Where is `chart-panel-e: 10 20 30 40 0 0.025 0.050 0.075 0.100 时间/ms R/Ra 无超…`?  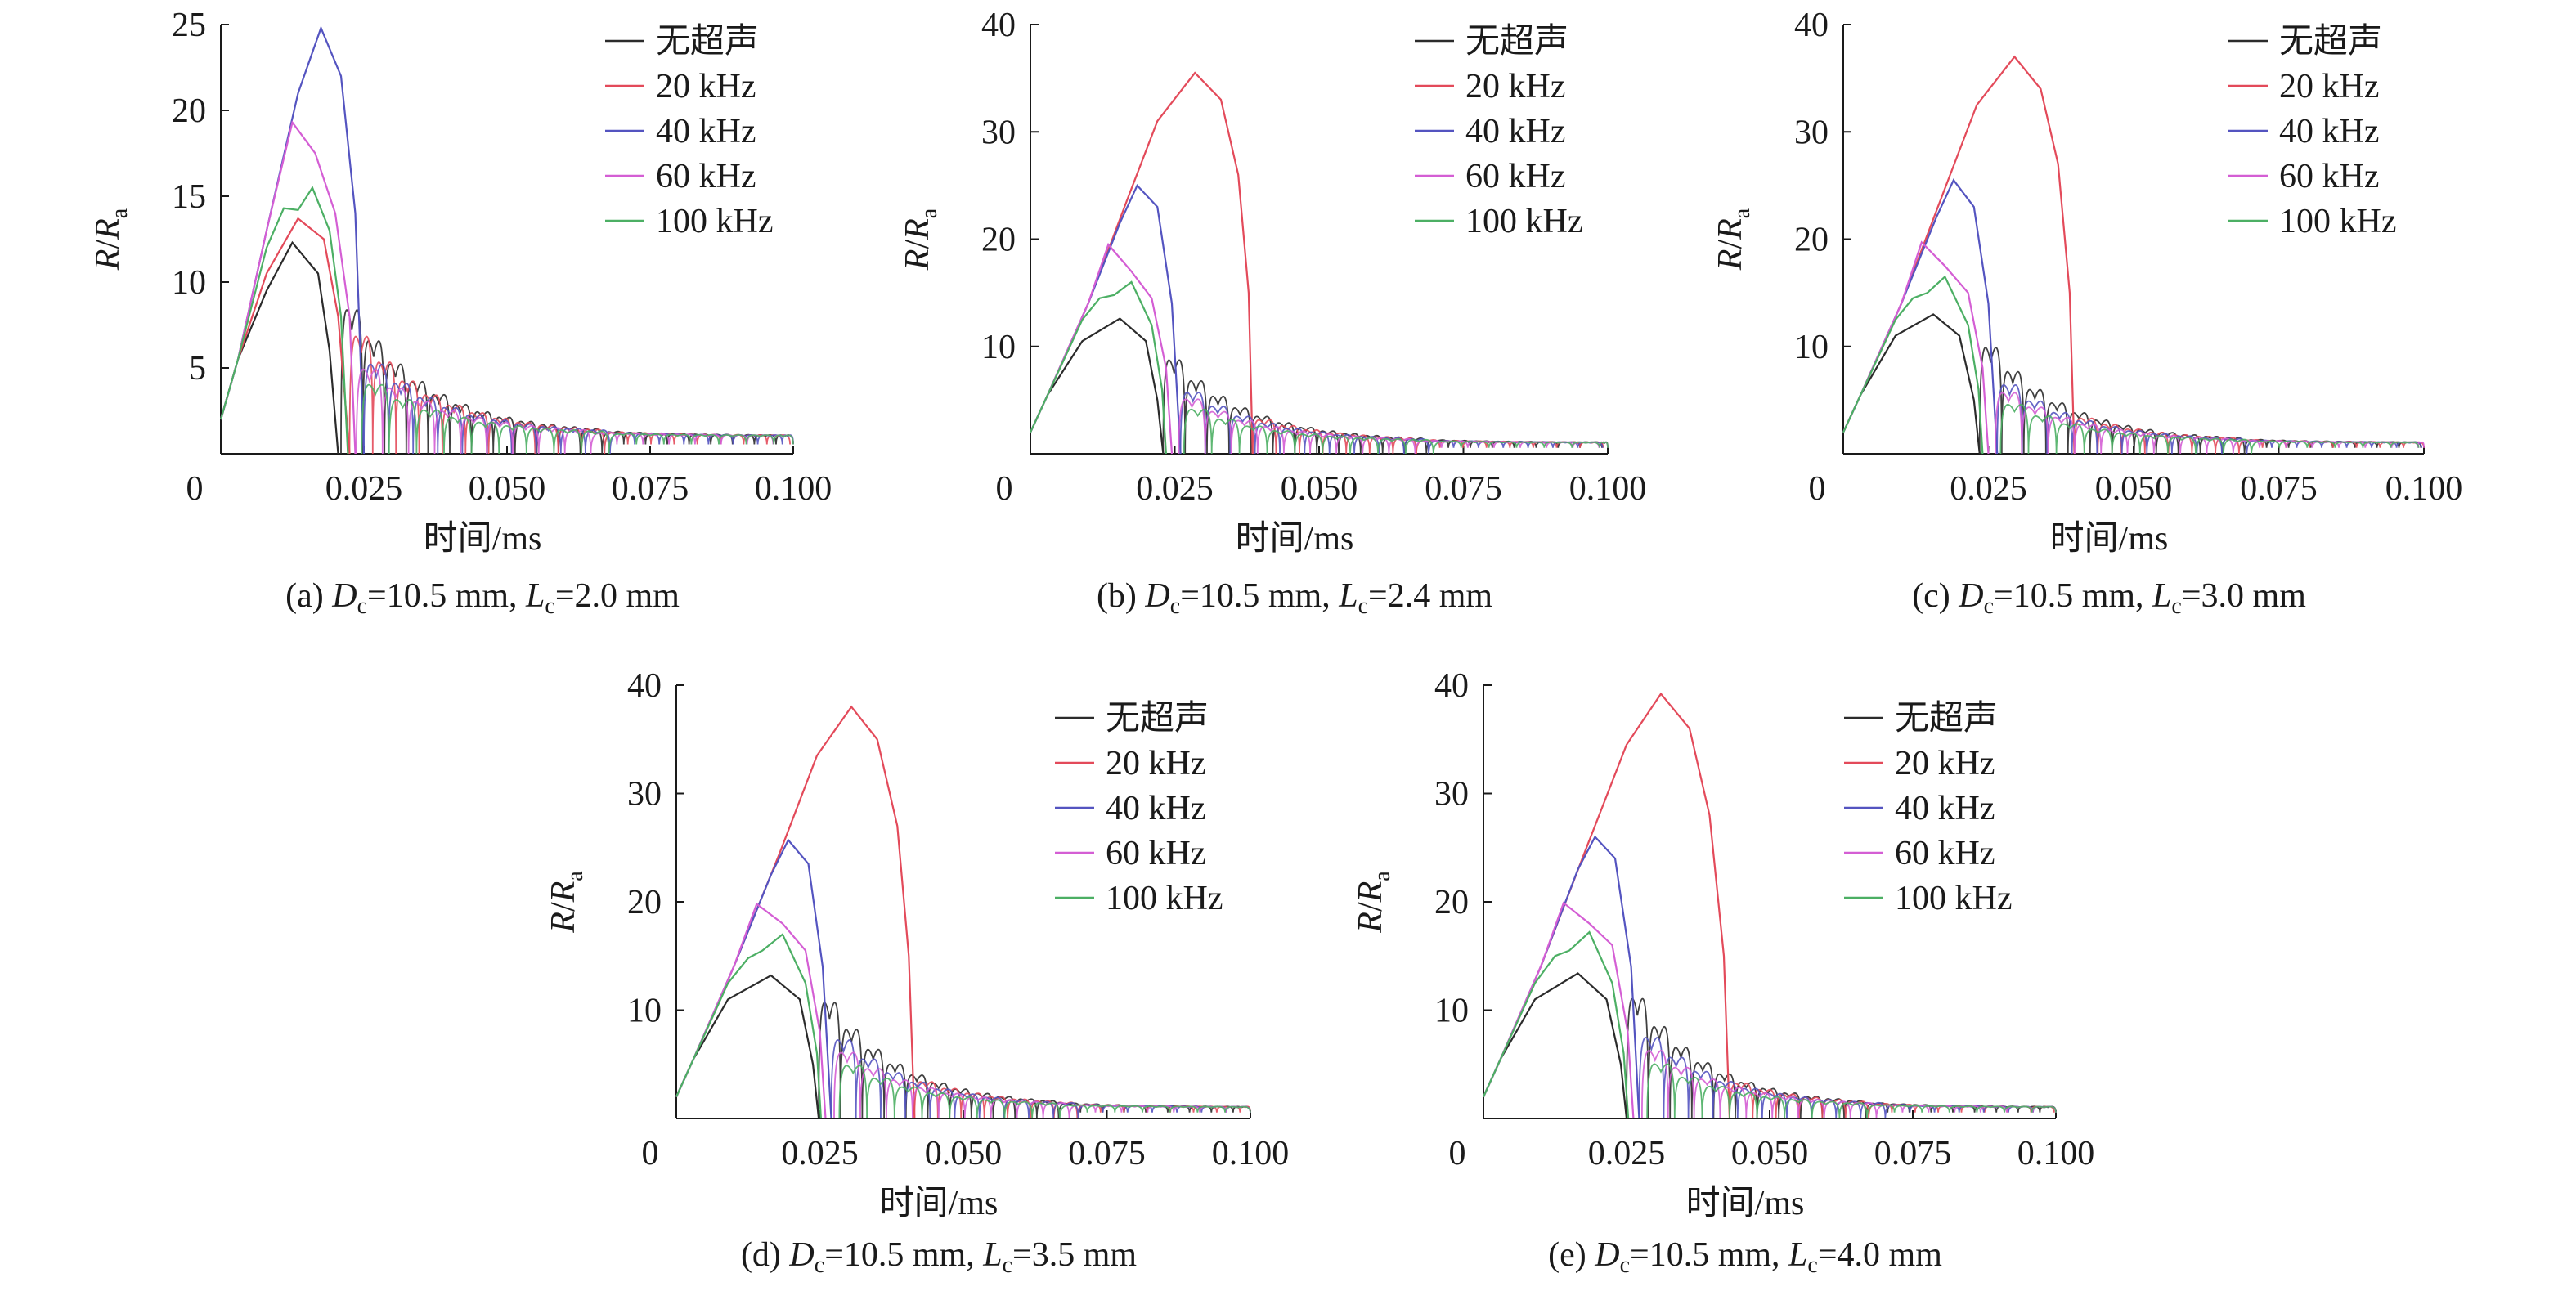 chart-panel-e: 10 20 30 40 0 0.025 0.050 0.075 0.100 时间/ms R/Ra 无超… is located at coordinates (1723, 973).